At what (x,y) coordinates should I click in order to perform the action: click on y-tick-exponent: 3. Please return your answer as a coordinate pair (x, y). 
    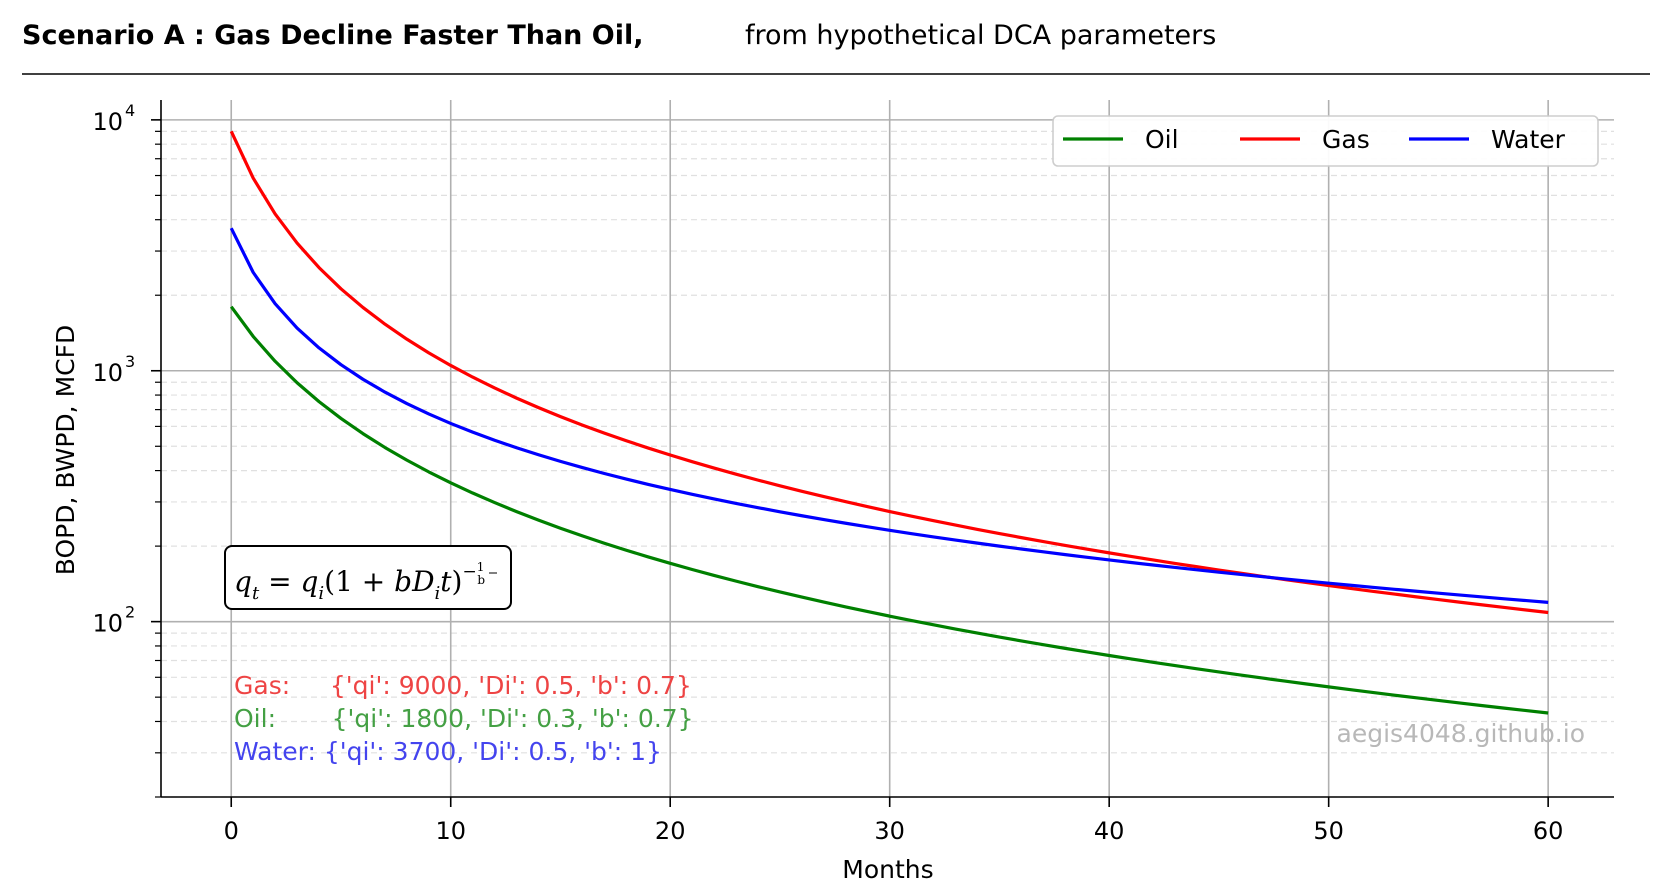
    Looking at the image, I should click on (130, 361).